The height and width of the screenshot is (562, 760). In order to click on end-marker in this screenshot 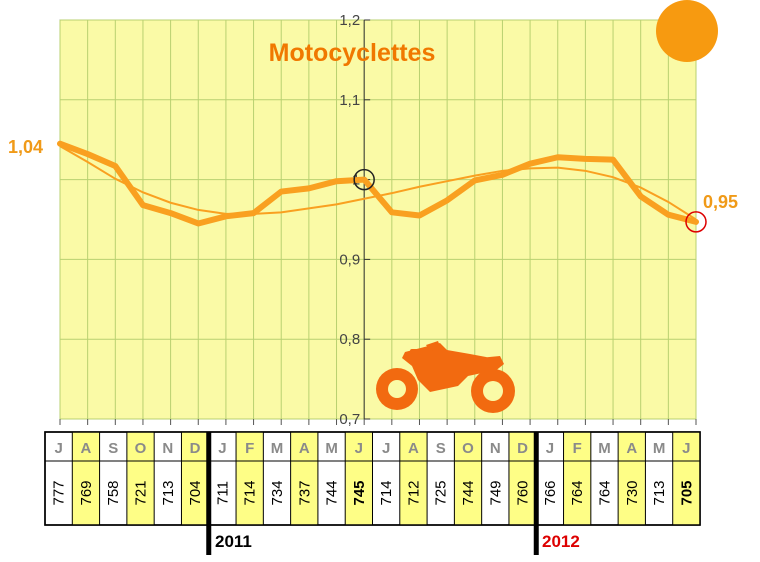, I will do `click(696, 222)`.